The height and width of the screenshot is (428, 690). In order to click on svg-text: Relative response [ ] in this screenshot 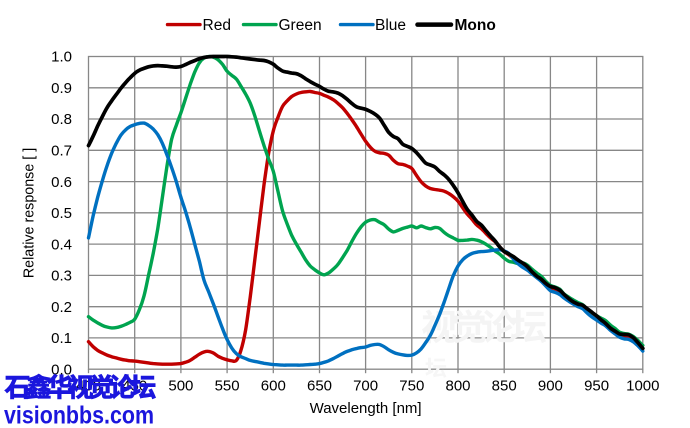, I will do `click(30, 213)`.